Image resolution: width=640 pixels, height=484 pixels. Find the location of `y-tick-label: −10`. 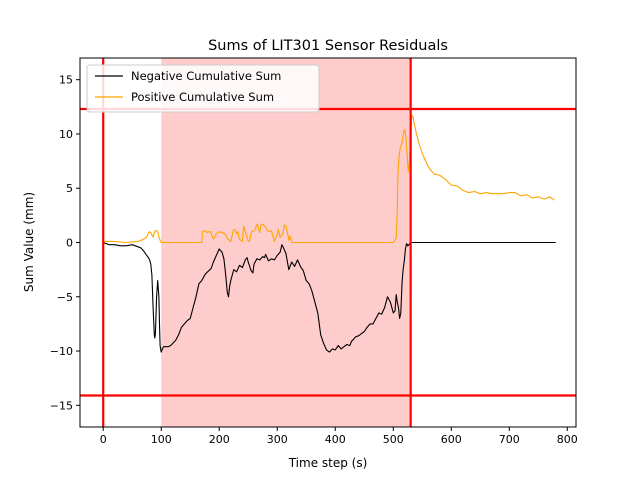

y-tick-label: −10 is located at coordinates (61, 351).